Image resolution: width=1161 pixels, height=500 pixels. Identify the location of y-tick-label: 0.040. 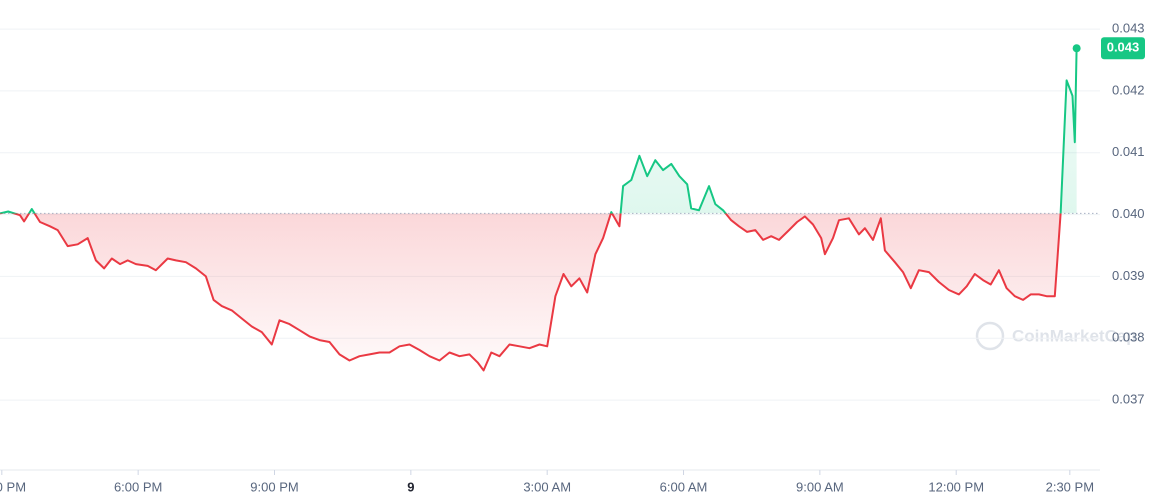
(1128, 213).